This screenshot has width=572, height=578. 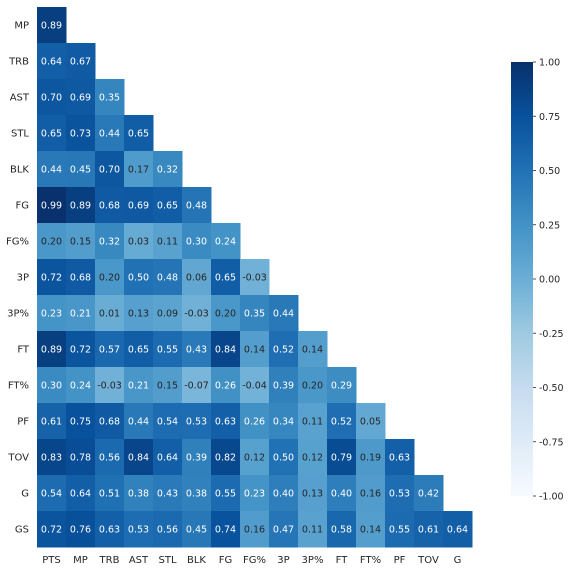 What do you see at coordinates (255, 493) in the screenshot?
I see `heatmap-cell-G-FG%` at bounding box center [255, 493].